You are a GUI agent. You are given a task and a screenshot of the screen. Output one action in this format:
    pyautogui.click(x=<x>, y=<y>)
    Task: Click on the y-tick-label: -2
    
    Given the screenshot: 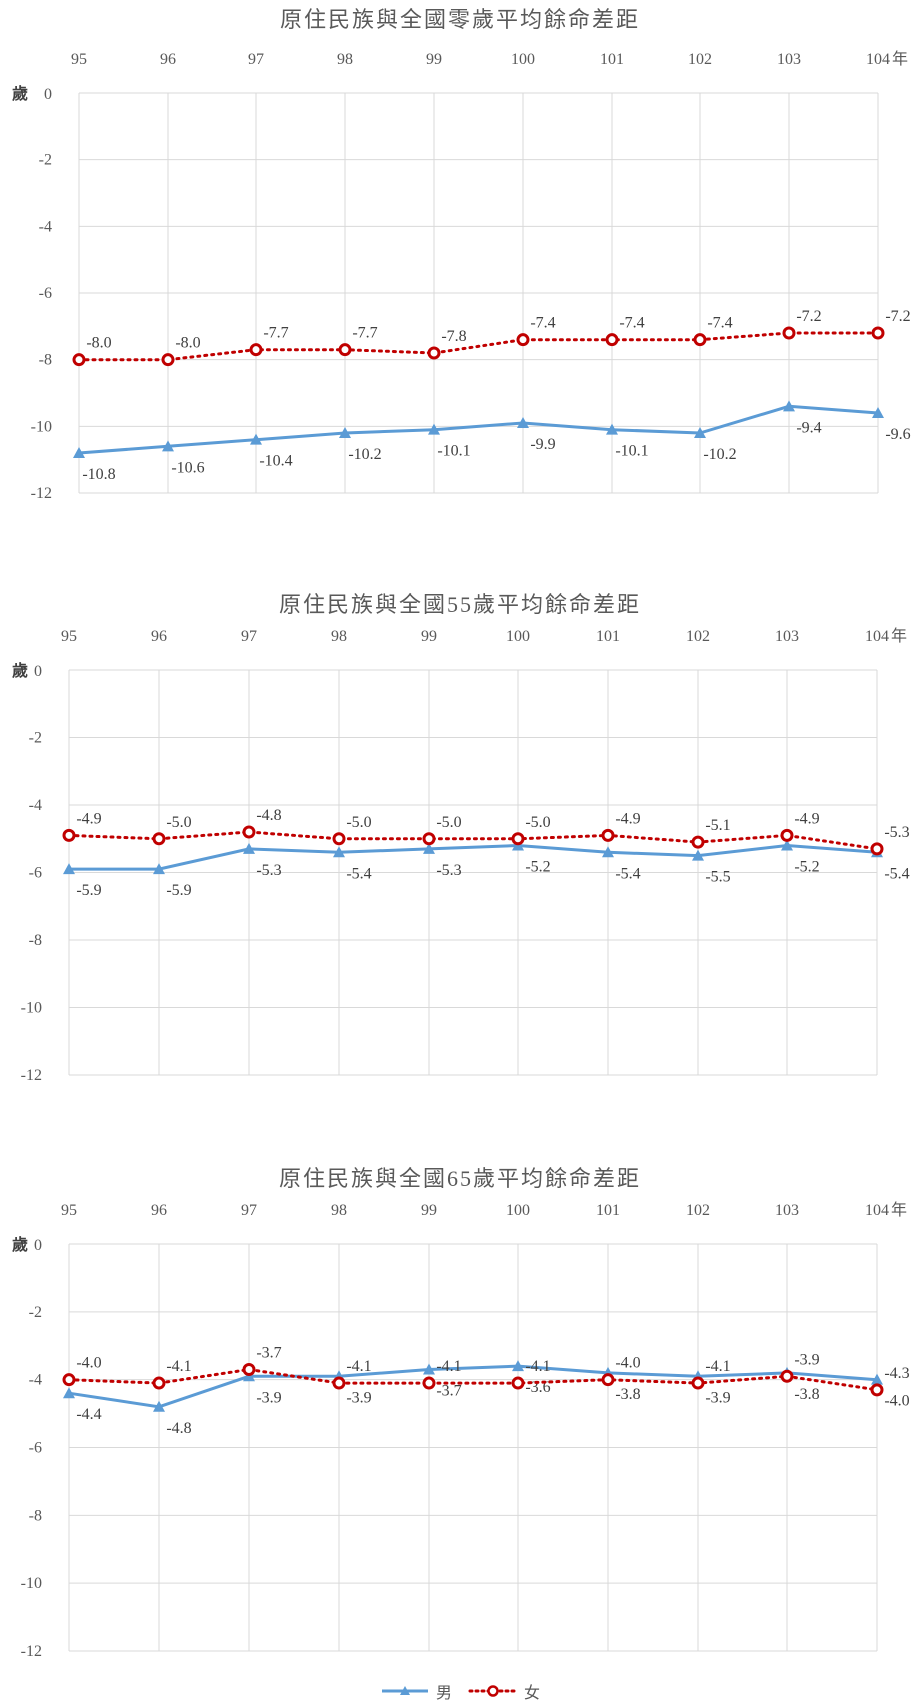 What is the action you would take?
    pyautogui.click(x=35, y=738)
    